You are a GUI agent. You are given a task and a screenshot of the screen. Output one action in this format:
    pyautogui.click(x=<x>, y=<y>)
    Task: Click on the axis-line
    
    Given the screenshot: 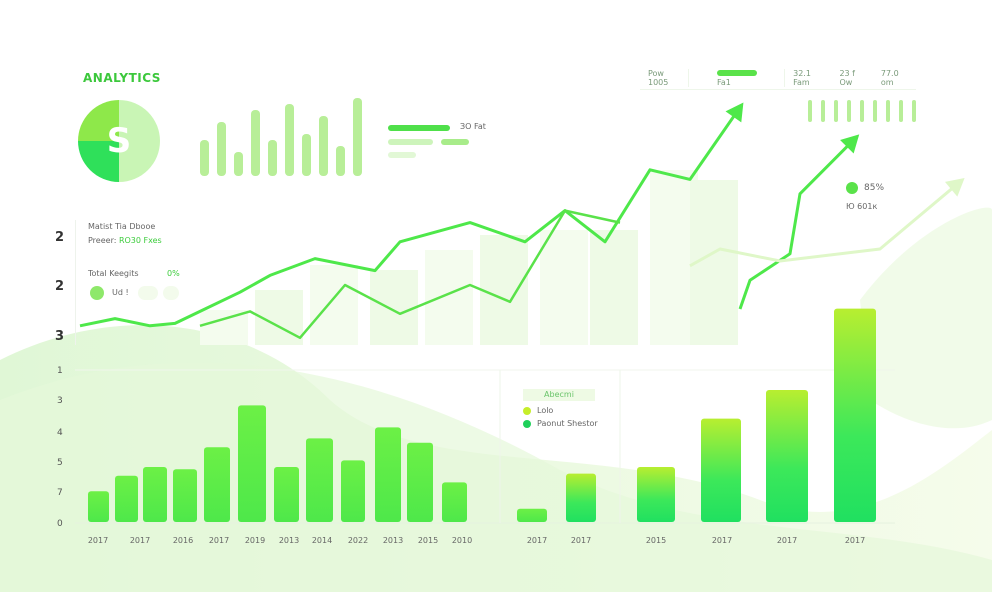 What is the action you would take?
    pyautogui.click(x=75, y=282)
    